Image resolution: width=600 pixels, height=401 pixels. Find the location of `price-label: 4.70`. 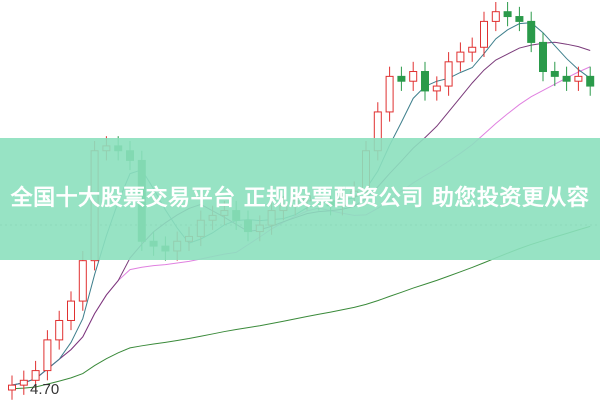

price-label: 4.70 is located at coordinates (45, 389).